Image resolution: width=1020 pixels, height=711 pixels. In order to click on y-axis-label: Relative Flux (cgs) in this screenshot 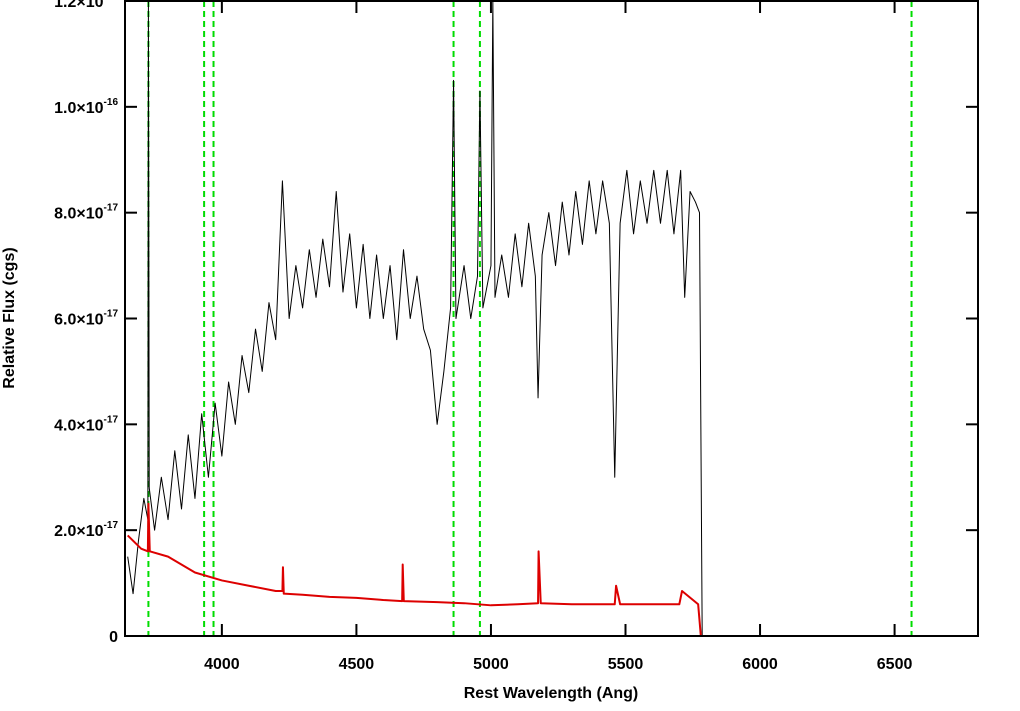, I will do `click(9, 317)`.